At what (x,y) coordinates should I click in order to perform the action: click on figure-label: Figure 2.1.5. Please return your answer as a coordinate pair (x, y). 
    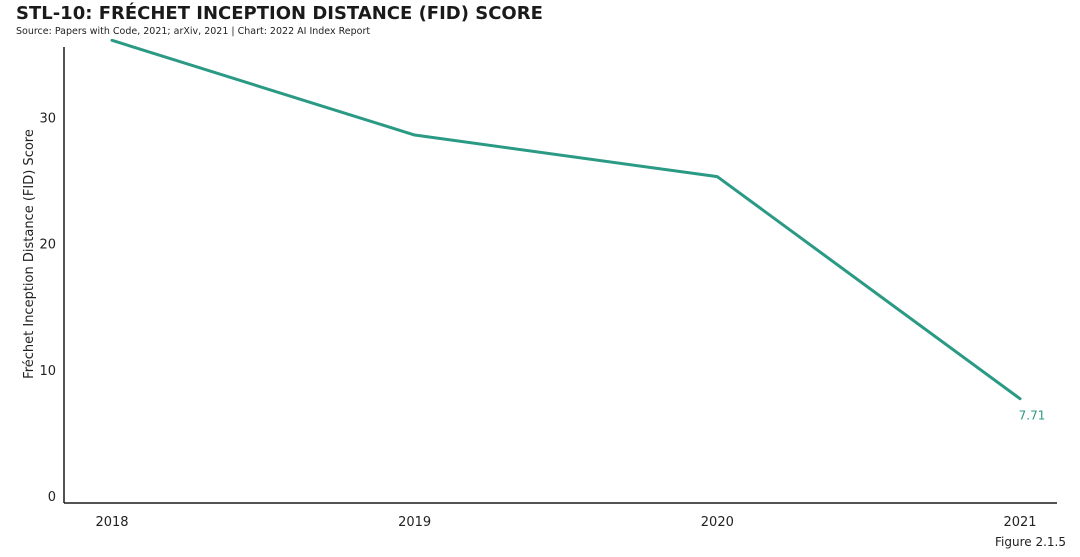
    Looking at the image, I should click on (1030, 542).